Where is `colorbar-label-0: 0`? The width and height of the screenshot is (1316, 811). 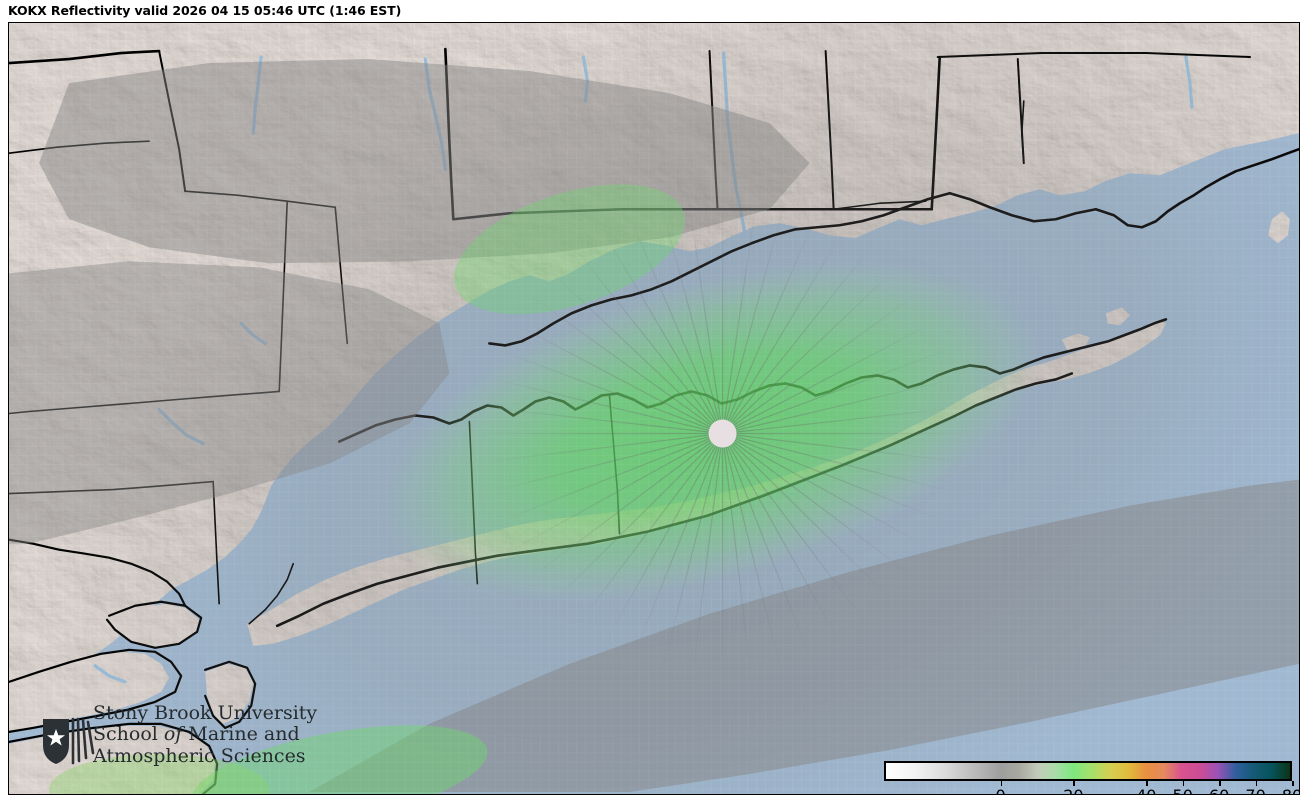
colorbar-label-0: 0 is located at coordinates (1000, 790).